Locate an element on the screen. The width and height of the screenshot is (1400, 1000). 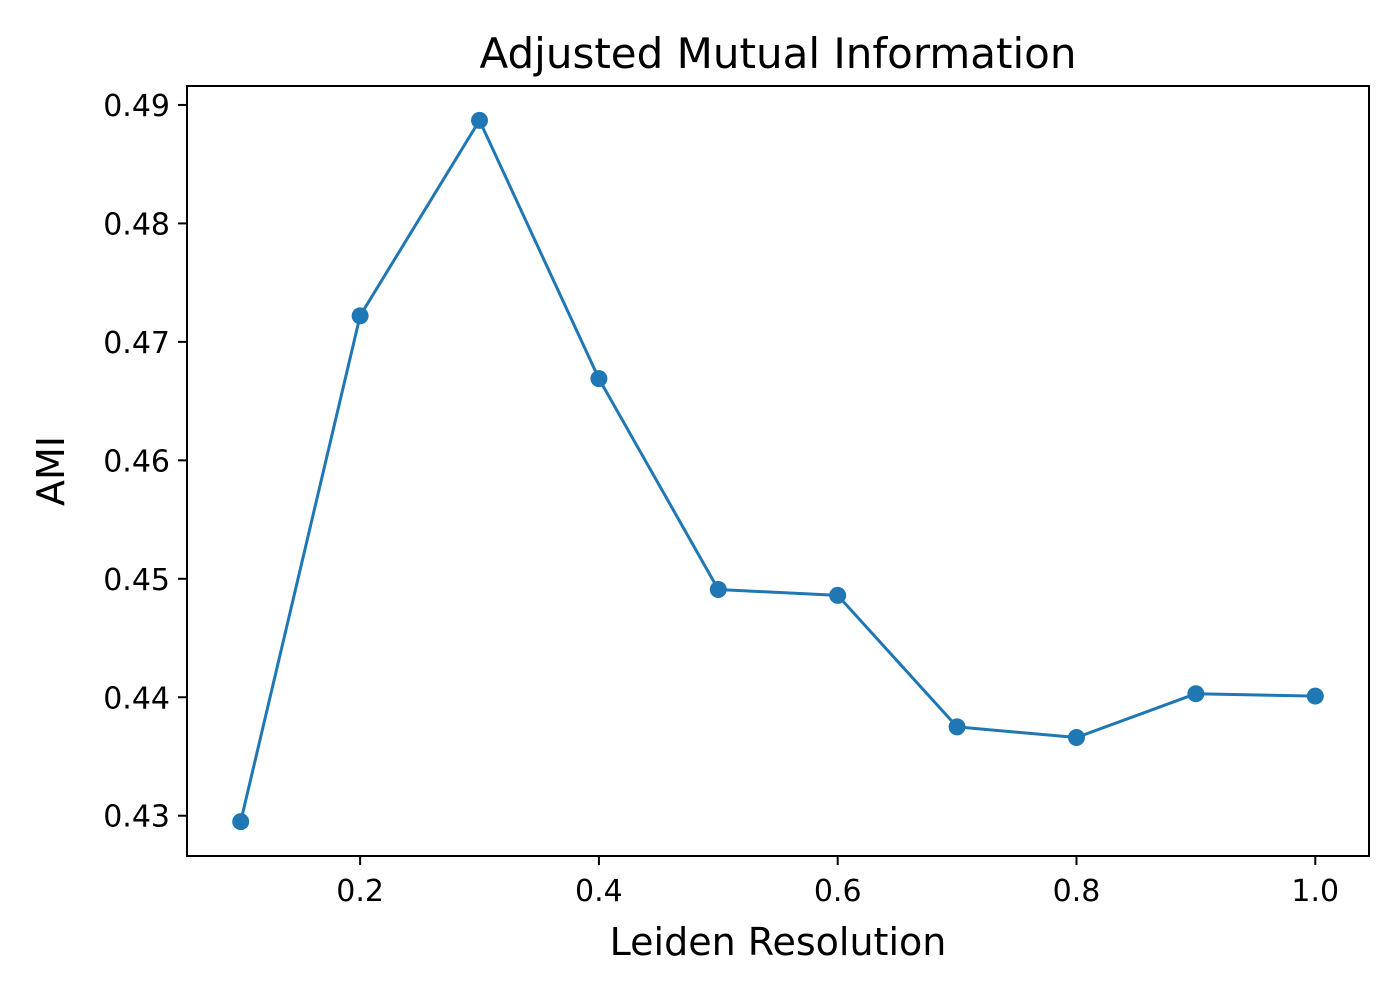
x-tick-label: 1.0 is located at coordinates (1315, 891).